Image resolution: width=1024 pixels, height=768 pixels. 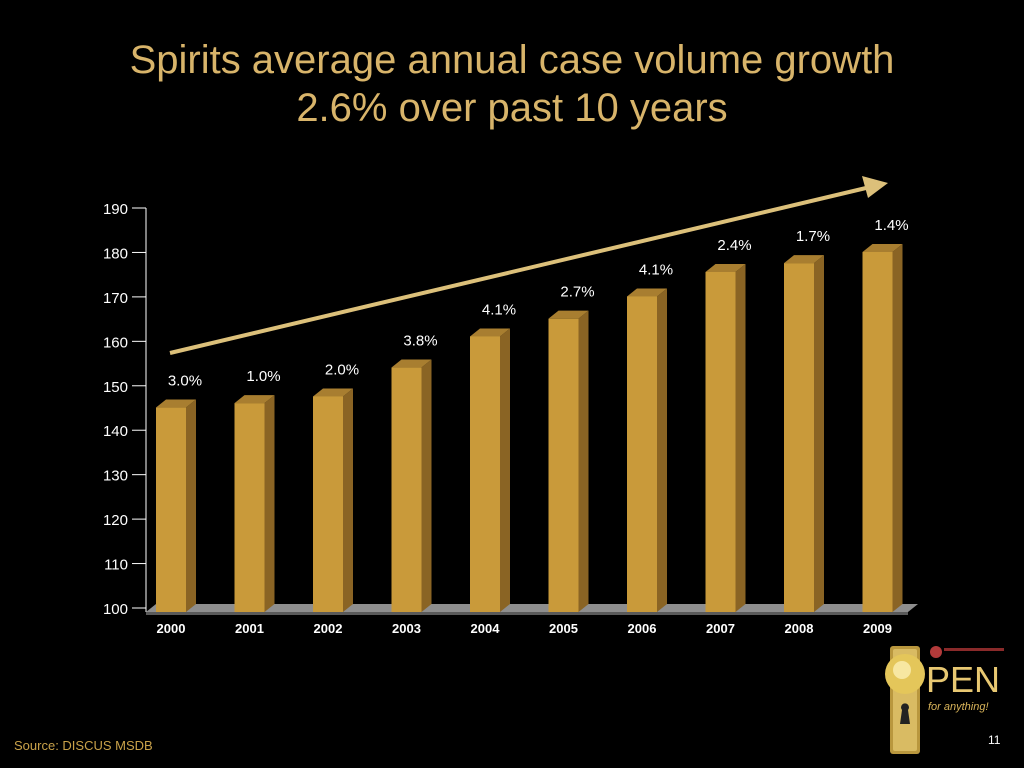 I want to click on y-tick-label: 120, so click(x=115, y=520).